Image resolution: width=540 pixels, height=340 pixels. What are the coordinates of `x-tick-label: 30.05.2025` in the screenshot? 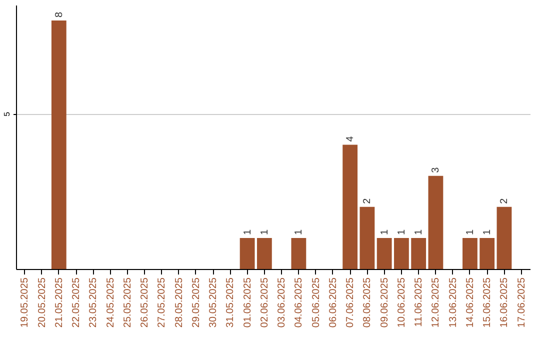 It's located at (214, 302).